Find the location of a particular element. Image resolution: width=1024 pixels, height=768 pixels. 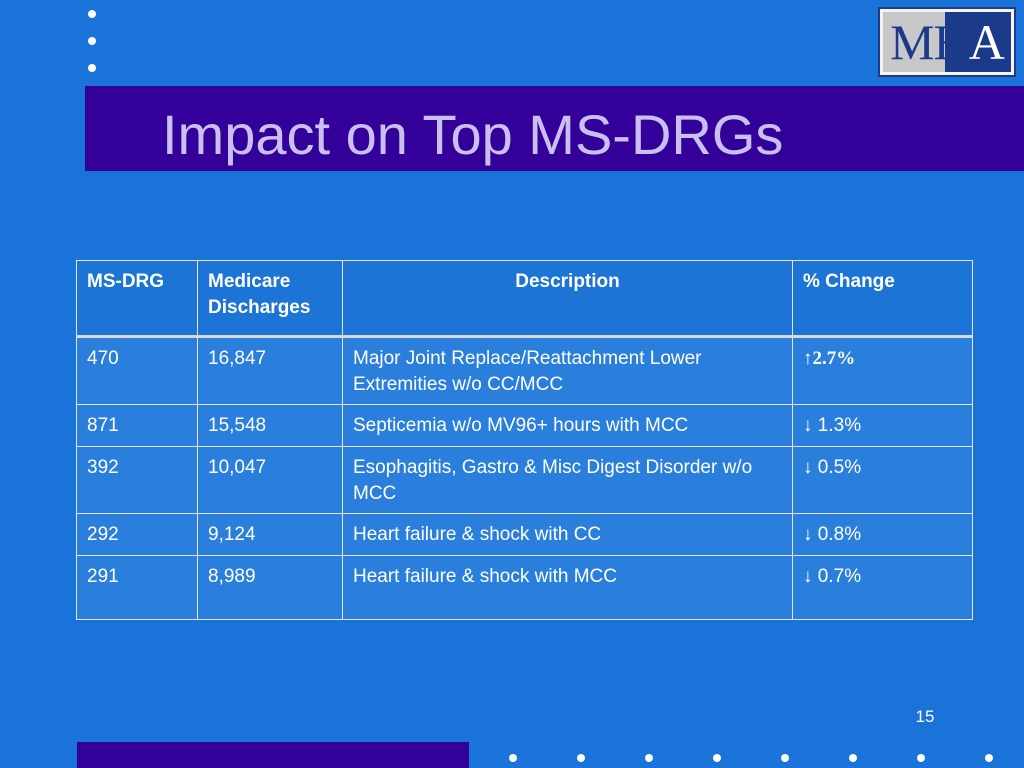

cell-percent-change: ↑2.7% is located at coordinates (882, 370).